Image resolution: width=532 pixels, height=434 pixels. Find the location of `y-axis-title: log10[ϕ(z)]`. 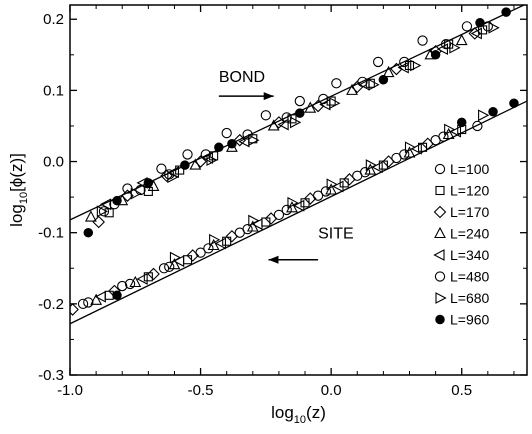

y-axis-title: log10[ϕ(z)] is located at coordinates (18, 190).